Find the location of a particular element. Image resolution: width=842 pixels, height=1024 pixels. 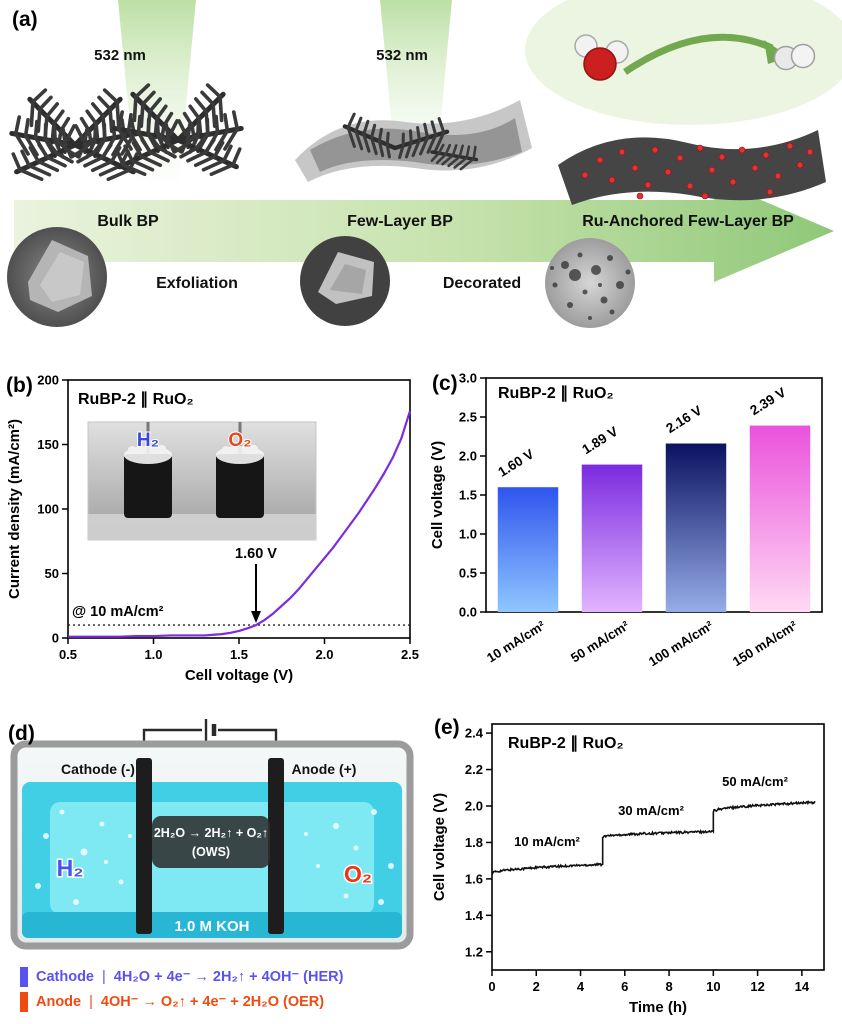

svg-text: 100 mA/cm² is located at coordinates (681, 643).